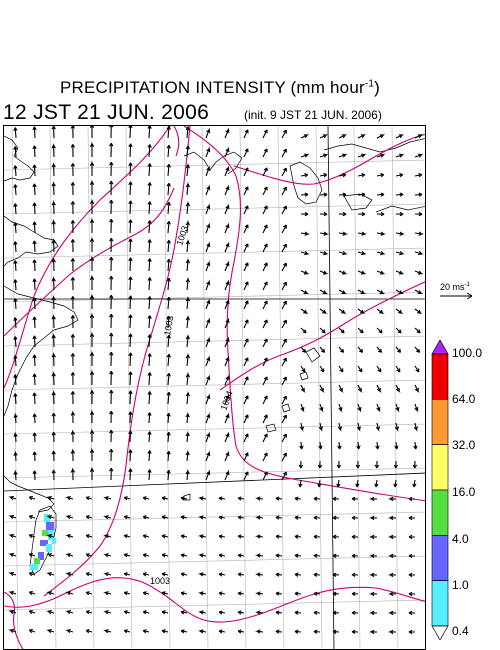  What do you see at coordinates (50, 526) in the screenshot?
I see `precip-cell` at bounding box center [50, 526].